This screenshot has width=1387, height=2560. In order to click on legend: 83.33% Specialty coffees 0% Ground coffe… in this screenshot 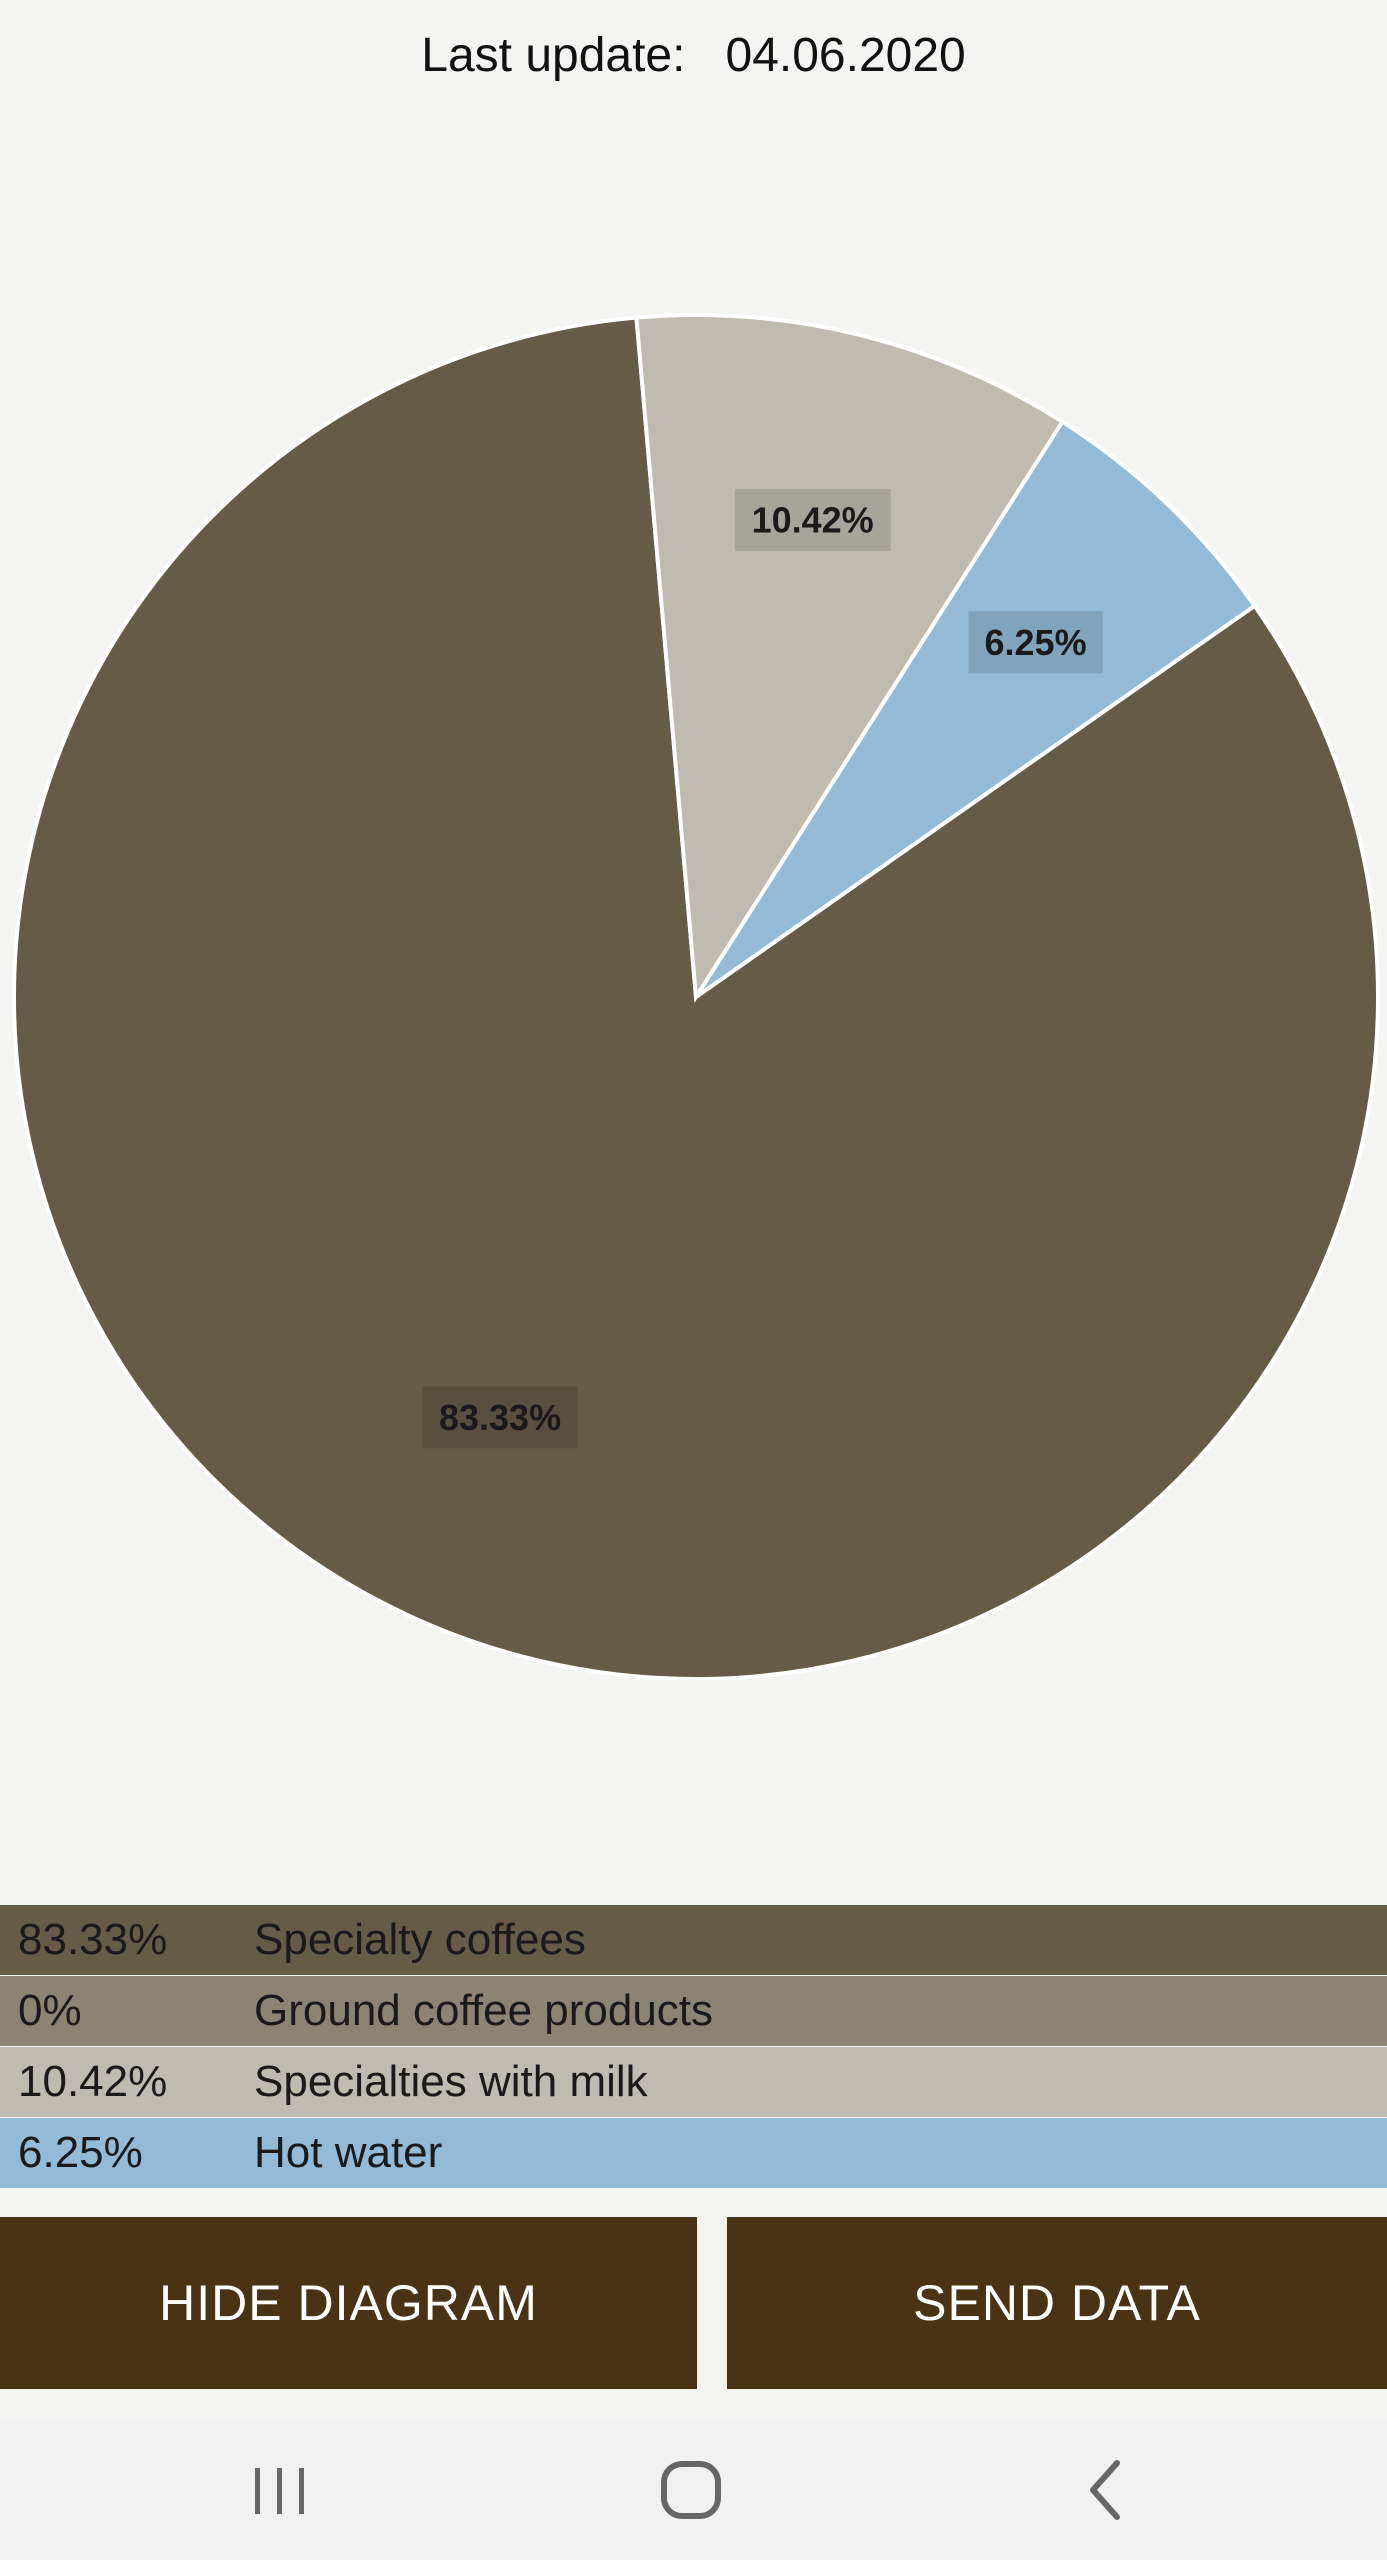, I will do `click(693, 2047)`.